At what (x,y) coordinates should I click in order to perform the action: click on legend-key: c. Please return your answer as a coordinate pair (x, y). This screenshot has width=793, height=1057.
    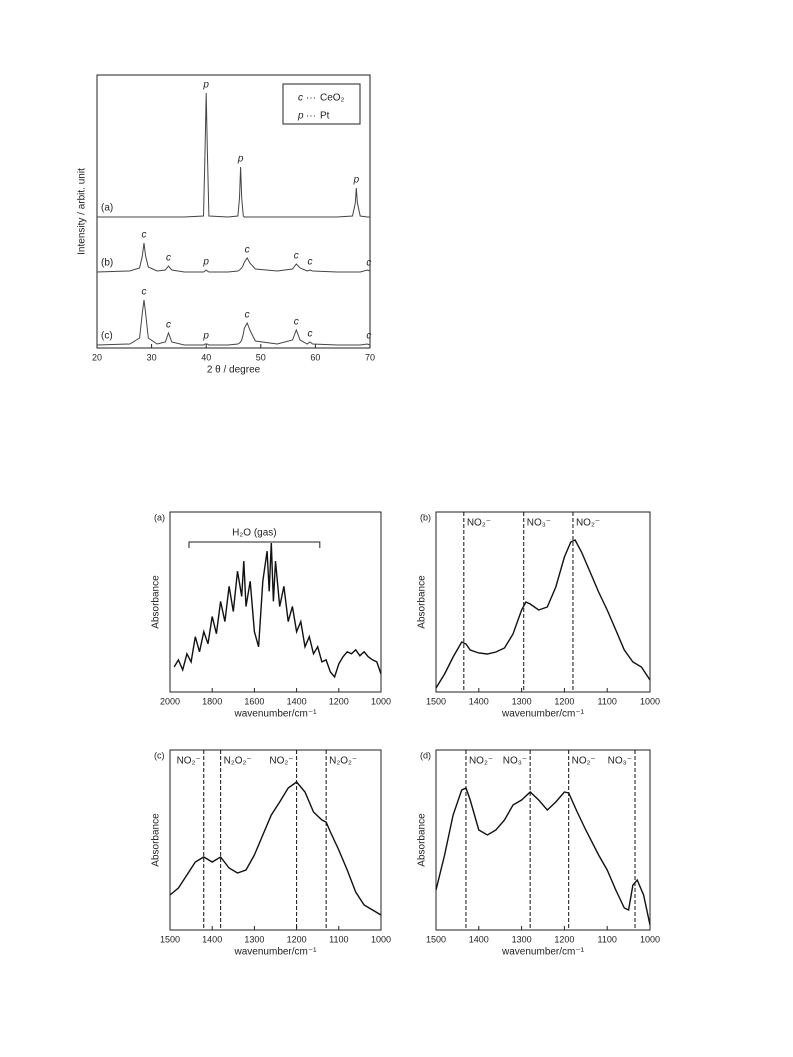
    Looking at the image, I should click on (300, 98).